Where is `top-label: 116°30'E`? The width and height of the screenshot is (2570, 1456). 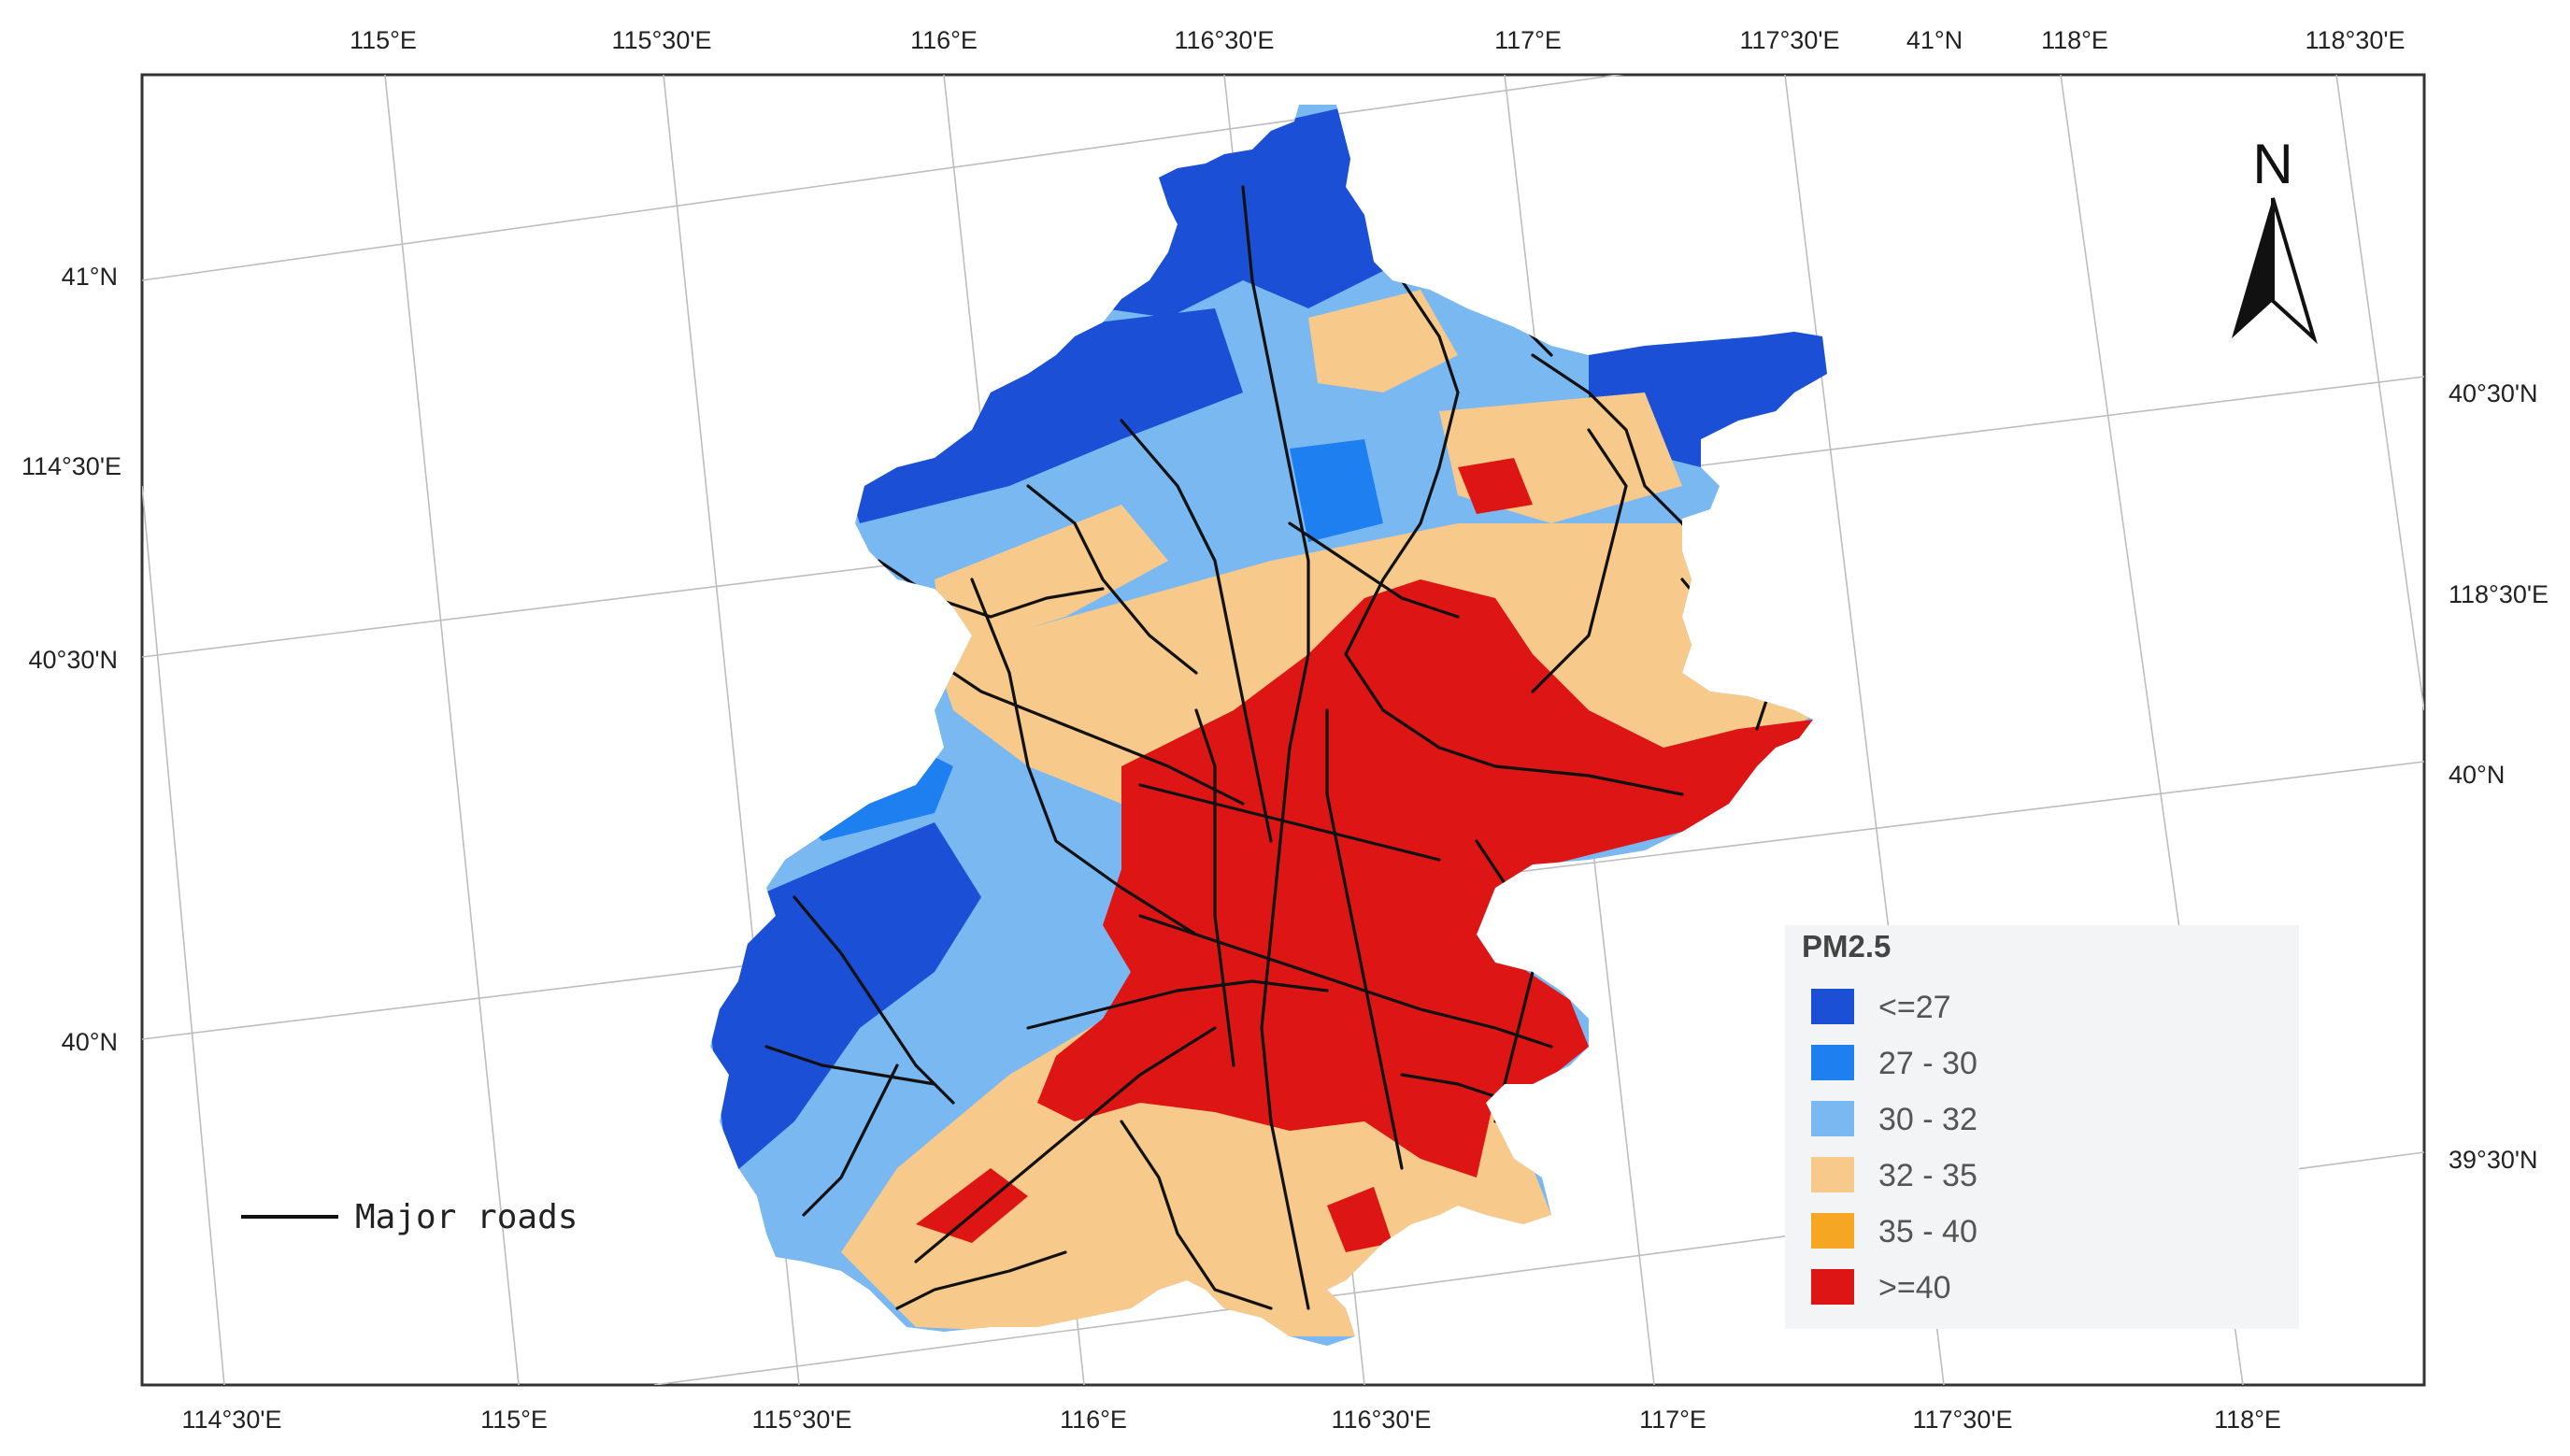
top-label: 116°30'E is located at coordinates (1224, 40).